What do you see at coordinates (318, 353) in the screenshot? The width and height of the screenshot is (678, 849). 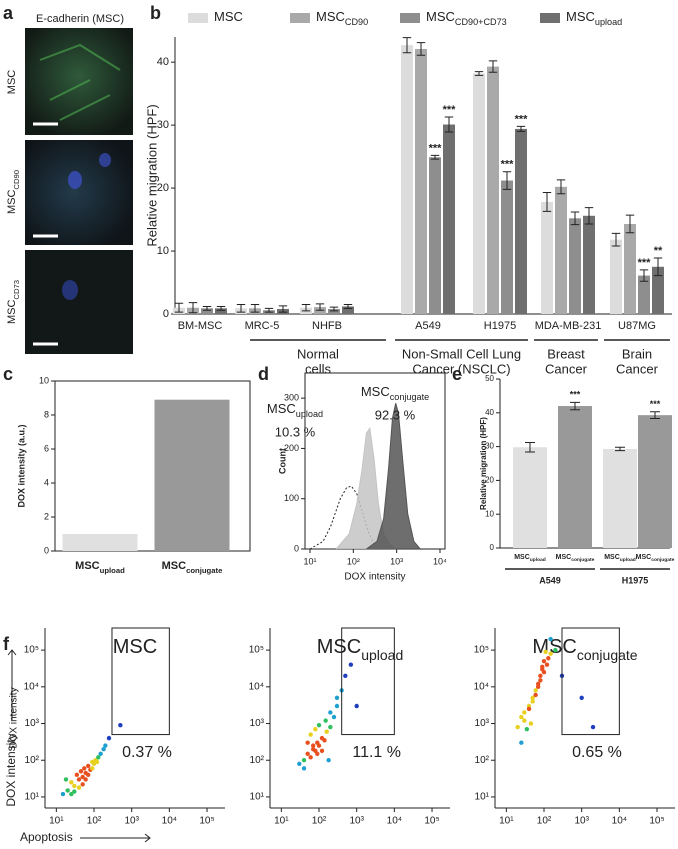 I see `group-label: Normal` at bounding box center [318, 353].